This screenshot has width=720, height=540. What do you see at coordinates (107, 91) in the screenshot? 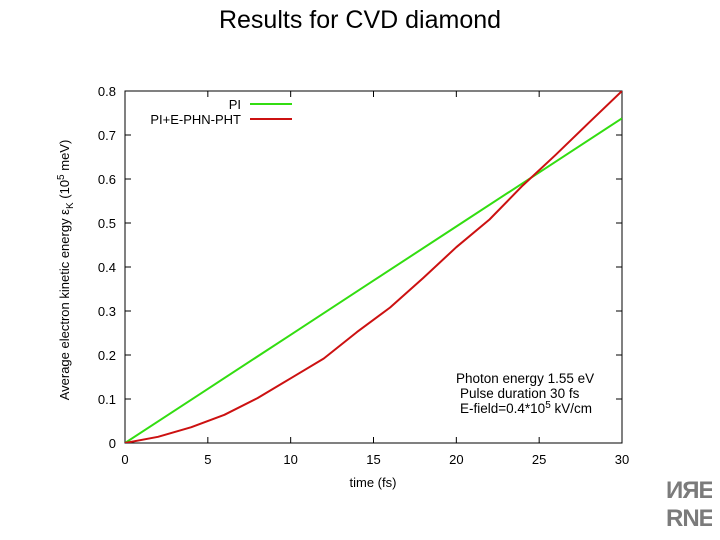
I see `y-tick-label: 0.8` at bounding box center [107, 91].